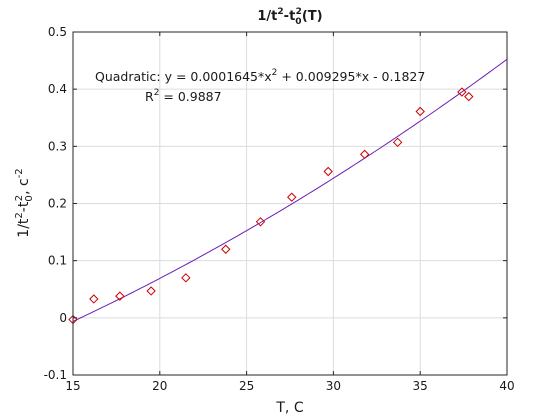  I want to click on x-tick-label: 30, so click(333, 386).